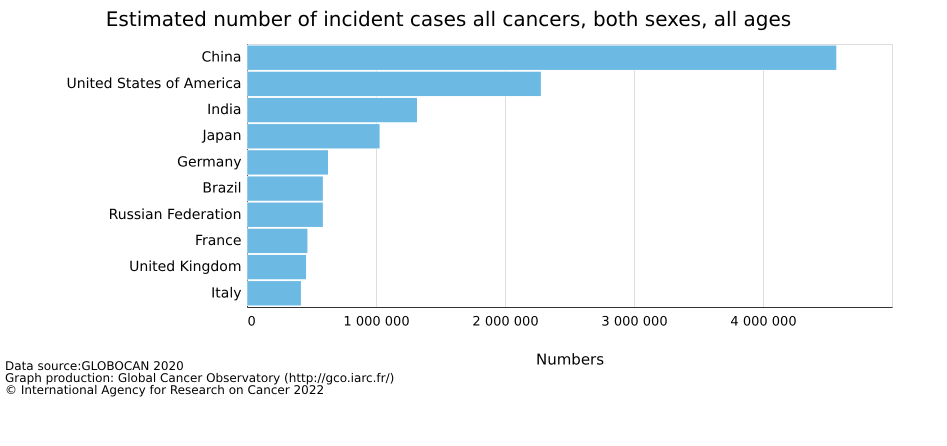  I want to click on x-tick-label: 2 000 000, so click(505, 322).